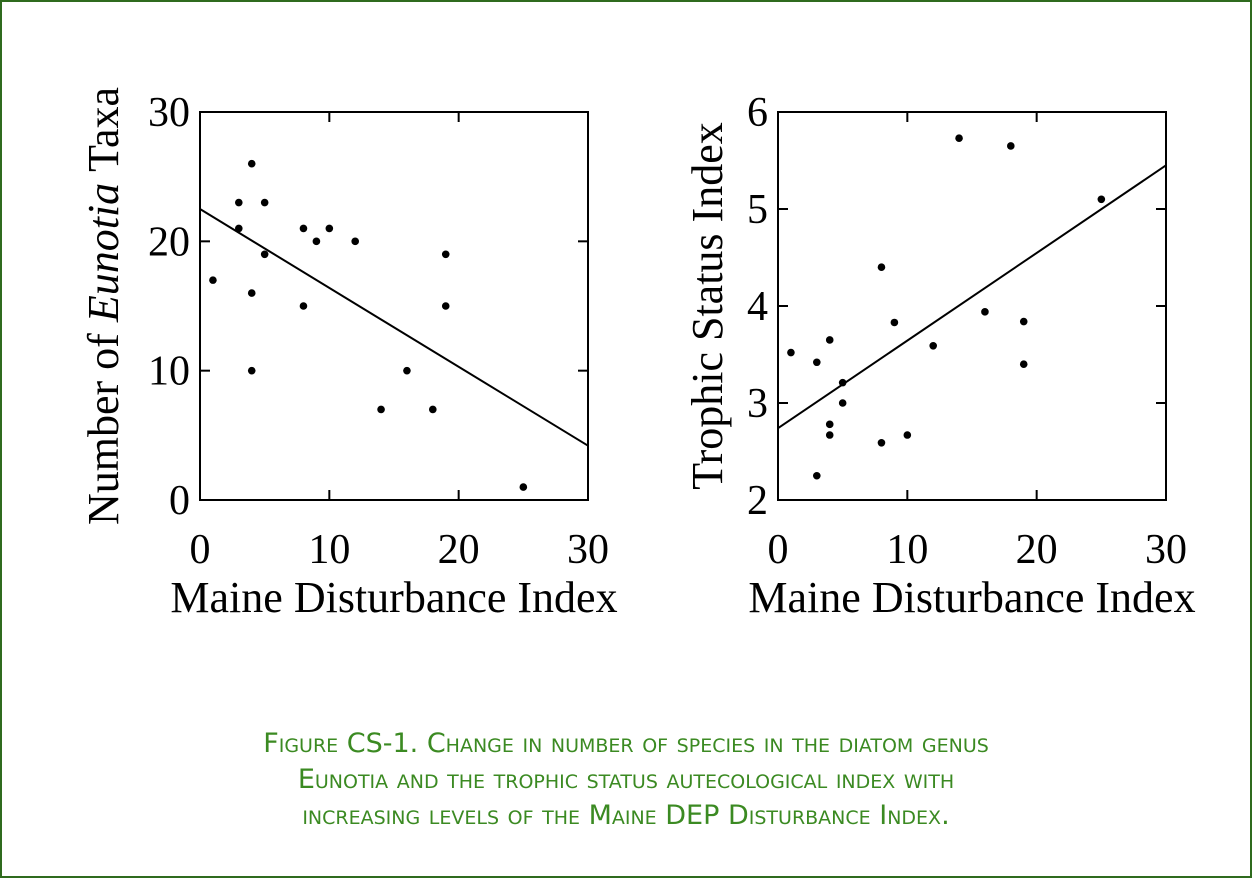 The height and width of the screenshot is (878, 1252). What do you see at coordinates (757, 501) in the screenshot?
I see `y-tick-label: 2` at bounding box center [757, 501].